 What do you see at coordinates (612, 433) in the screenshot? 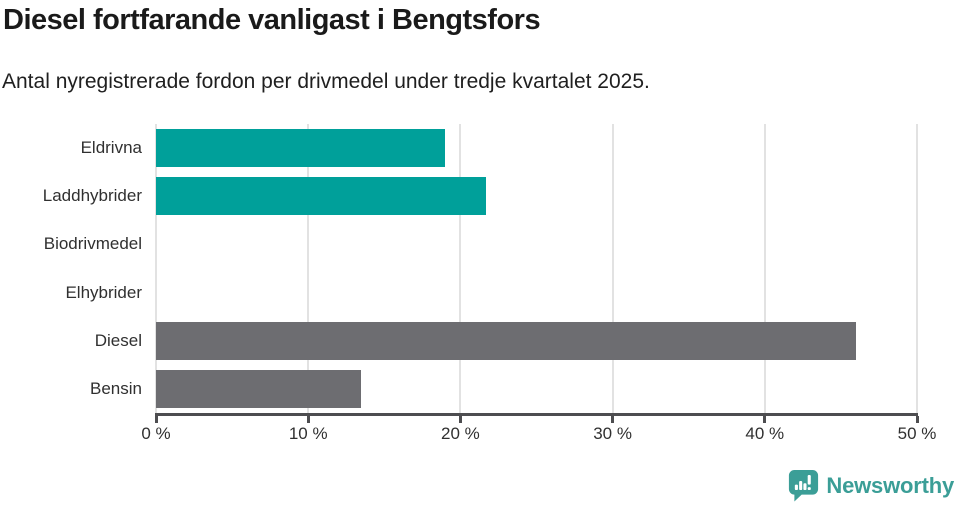
I see `x-tick-label: 30 %` at bounding box center [612, 433].